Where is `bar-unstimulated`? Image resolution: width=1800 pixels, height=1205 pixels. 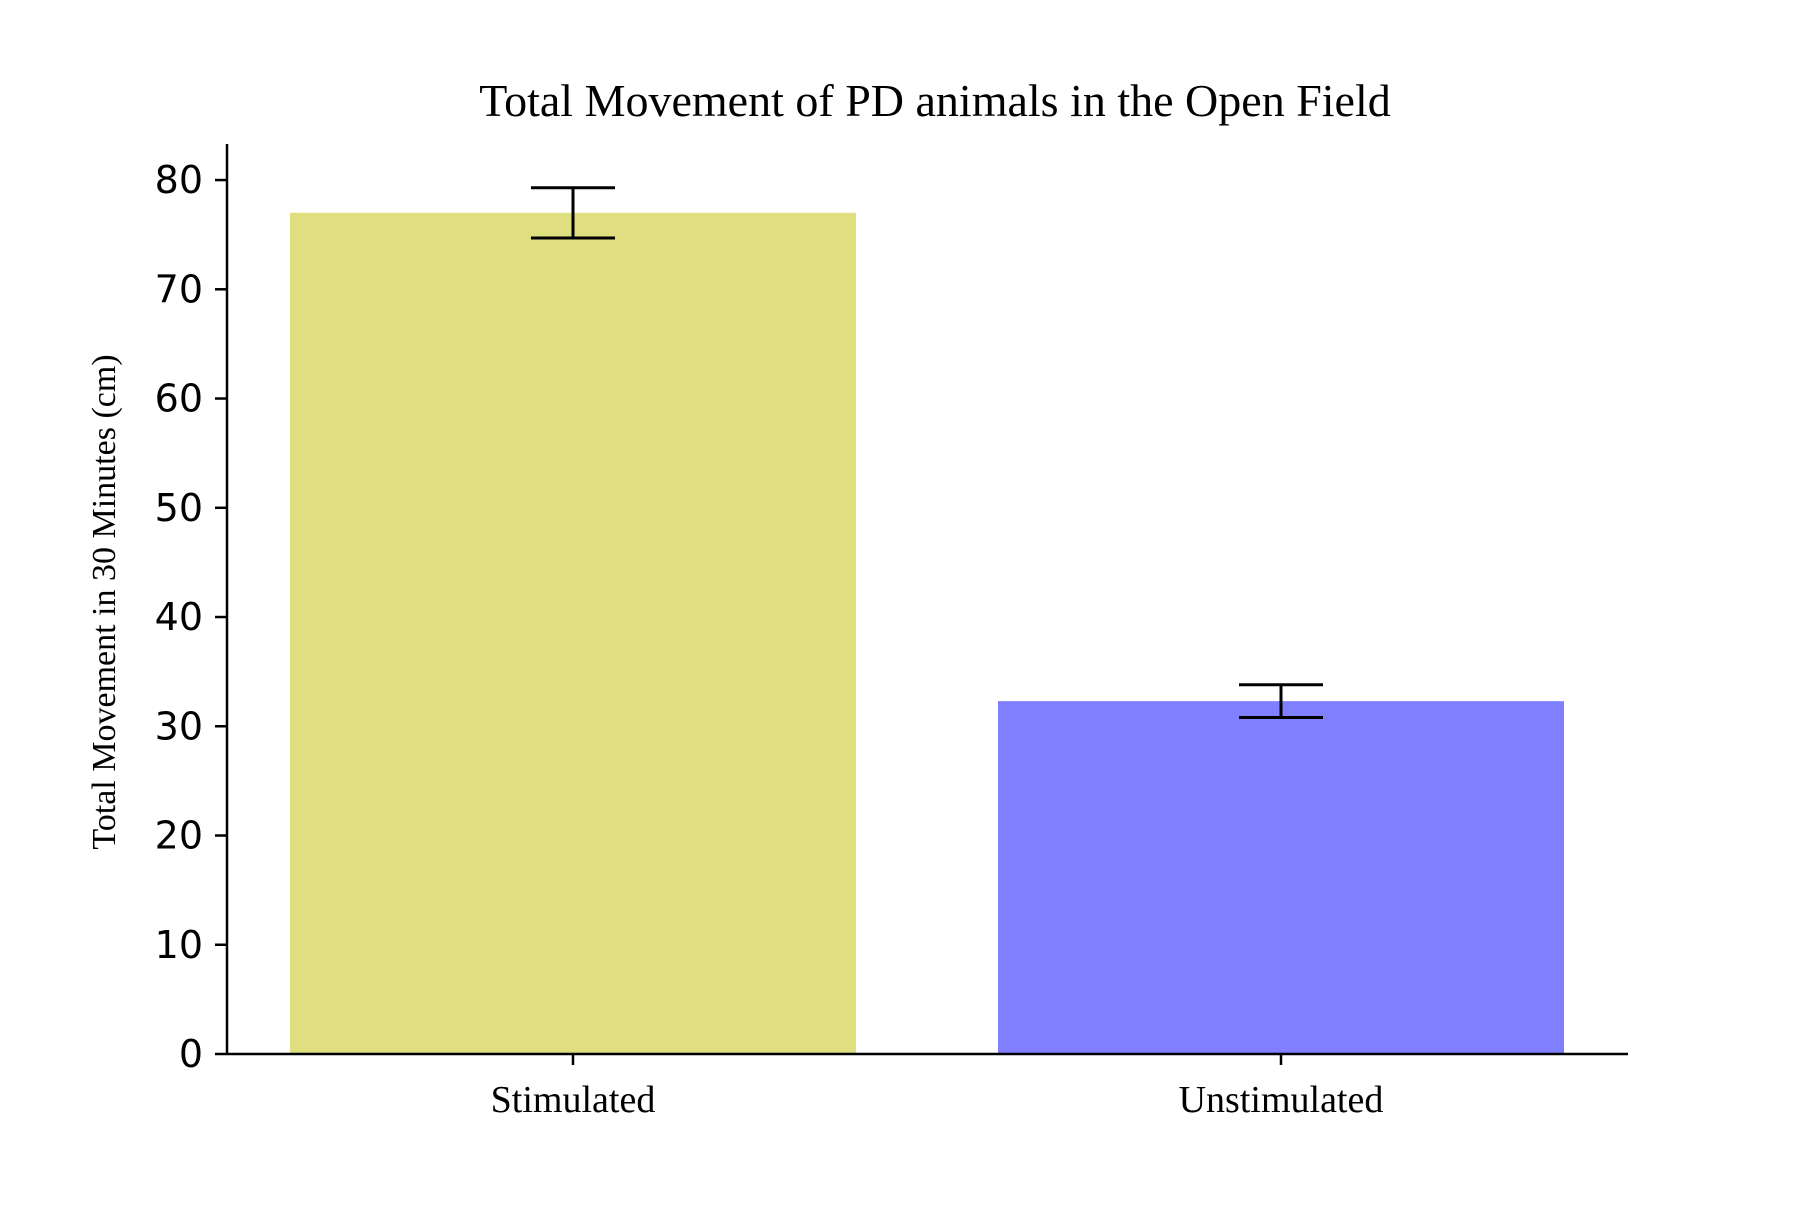
bar-unstimulated is located at coordinates (1281, 877).